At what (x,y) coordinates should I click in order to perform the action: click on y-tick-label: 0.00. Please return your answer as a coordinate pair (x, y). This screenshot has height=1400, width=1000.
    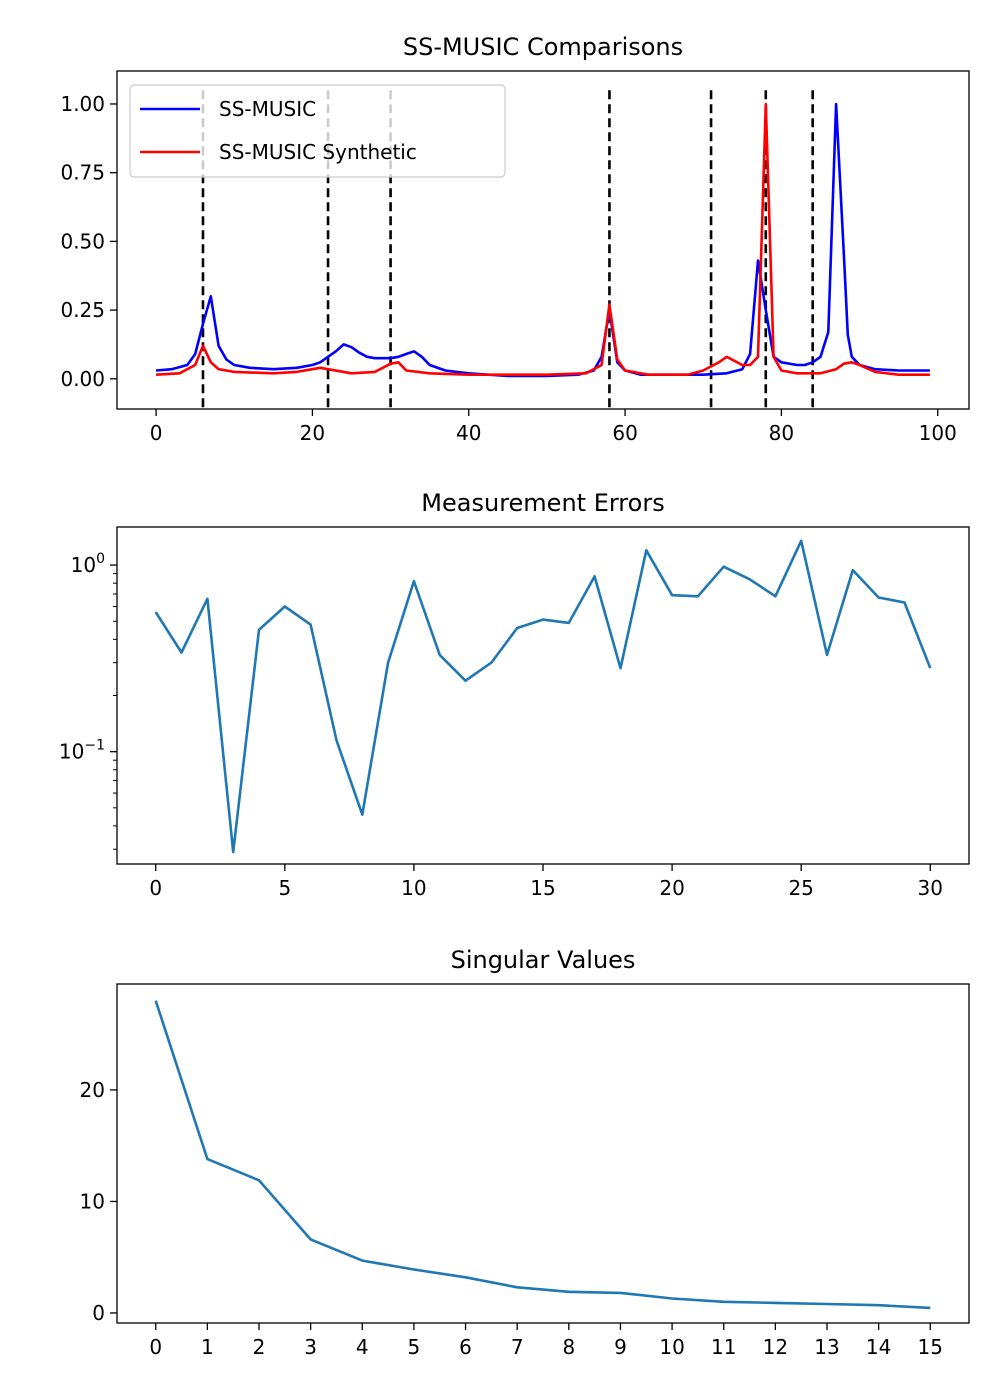
    Looking at the image, I should click on (82, 379).